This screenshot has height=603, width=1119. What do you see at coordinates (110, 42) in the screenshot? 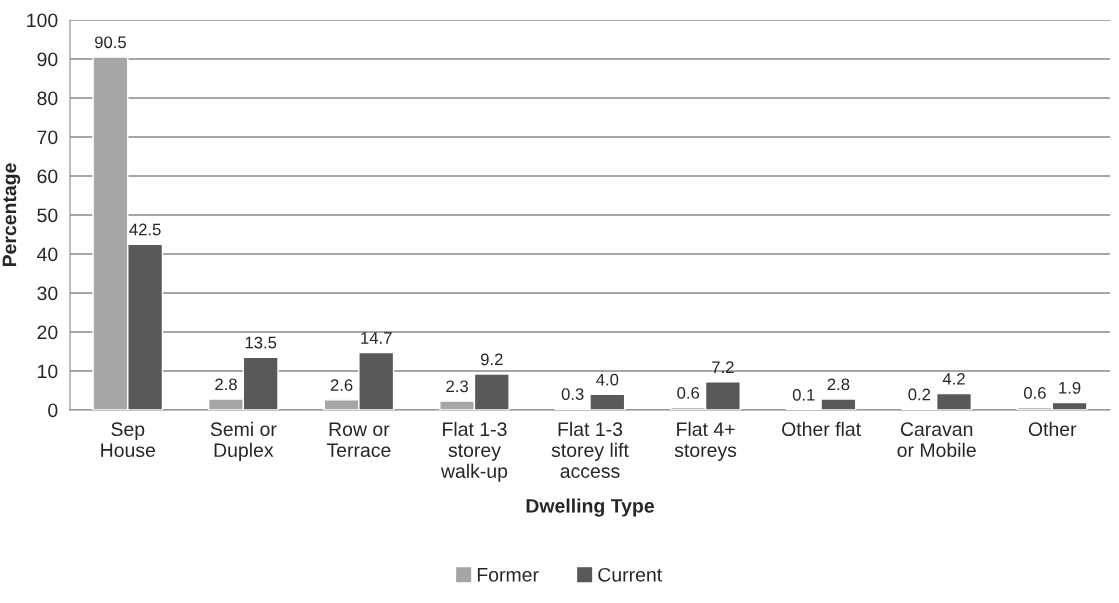
I see `data-label: 90.5` at bounding box center [110, 42].